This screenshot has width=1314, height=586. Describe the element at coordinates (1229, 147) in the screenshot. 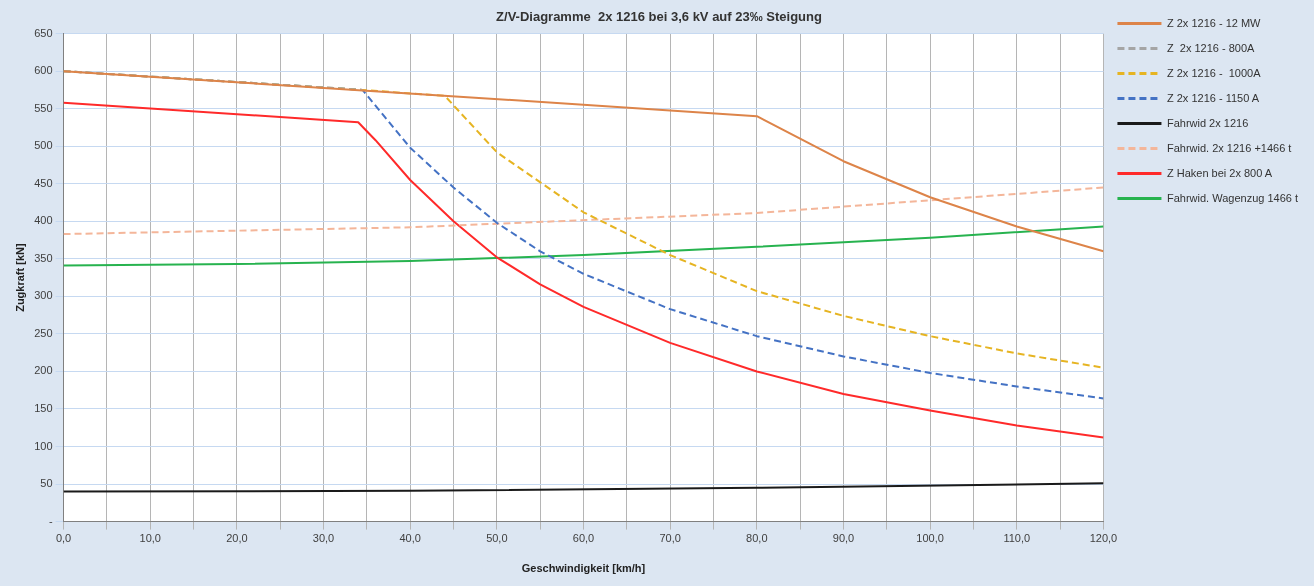

I see `legend-label: Fahrwid. 2x 1216 +1466 t` at that location.